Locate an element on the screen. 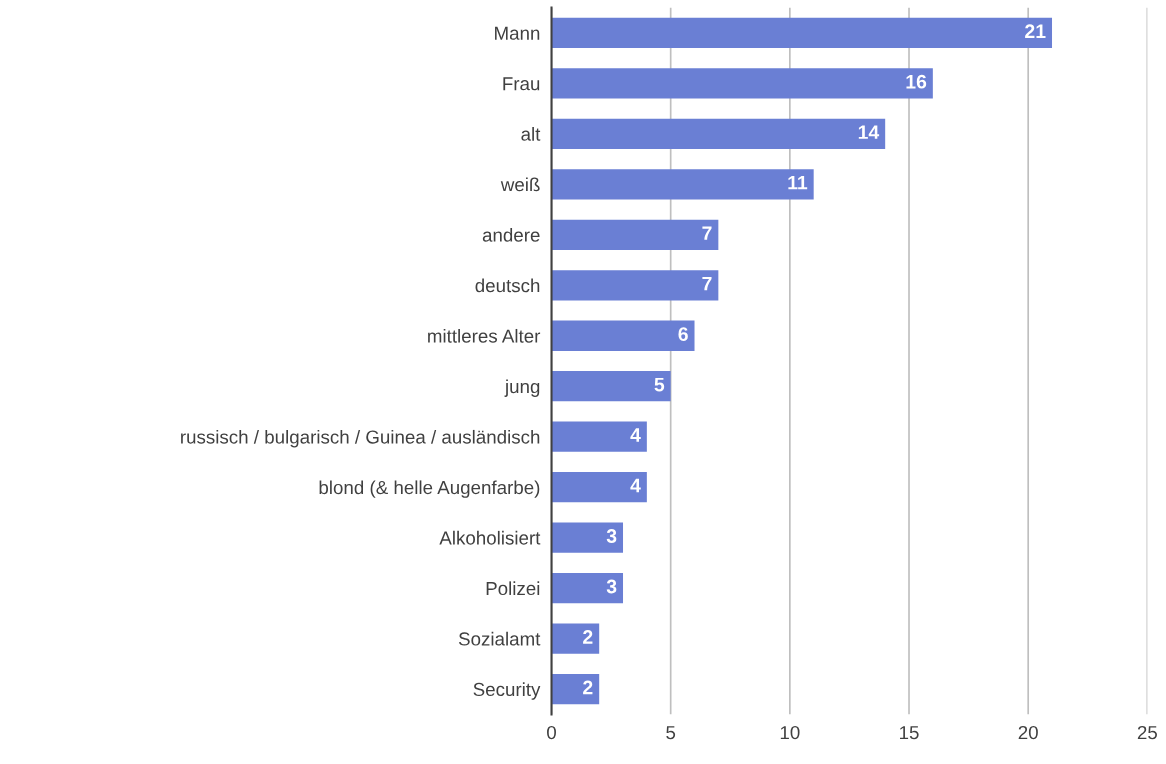  x-tick-label: 5 is located at coordinates (671, 733).